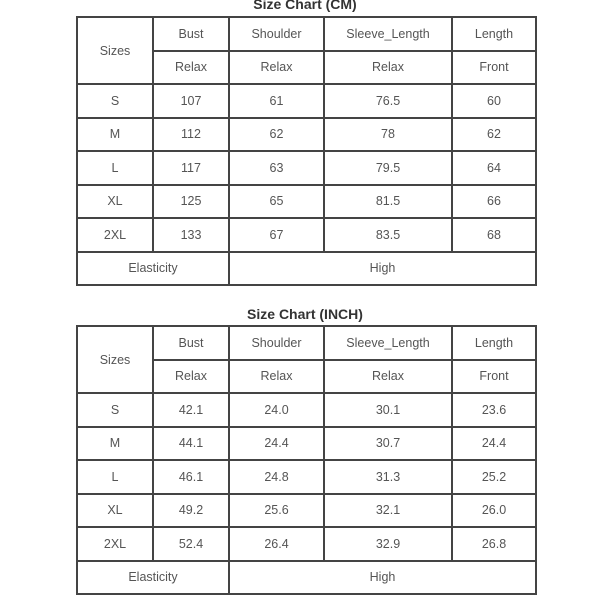 This screenshot has width=611, height=611. What do you see at coordinates (388, 477) in the screenshot?
I see `value-cell: 31.3` at bounding box center [388, 477].